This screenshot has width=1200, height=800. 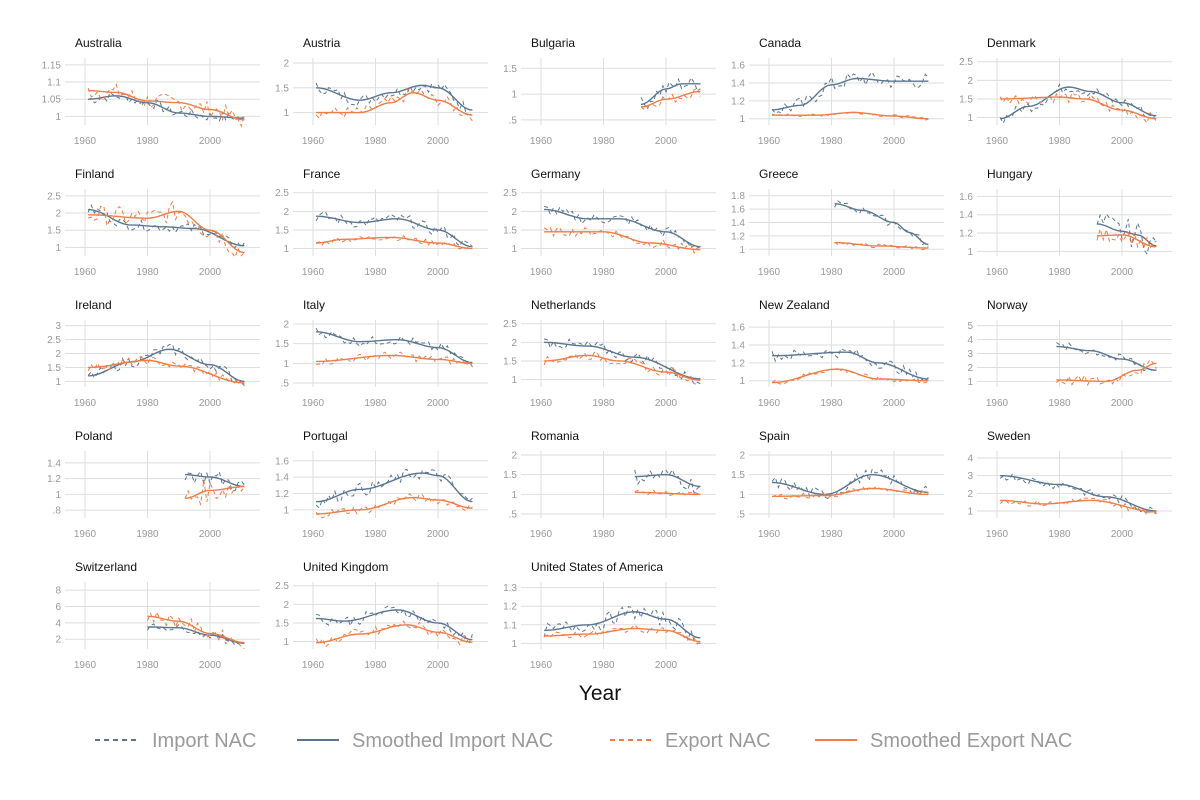 What do you see at coordinates (381, 615) in the screenshot?
I see `panel-united-kingdom: United Kingdom 1960 1980 2000 1 1.5 2 2.5` at bounding box center [381, 615].